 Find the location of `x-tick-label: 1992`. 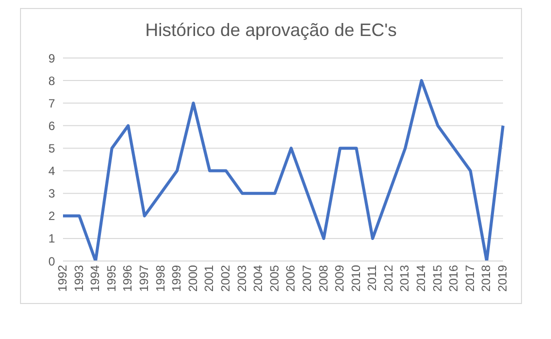

x-tick-label: 1992 is located at coordinates (63, 278).